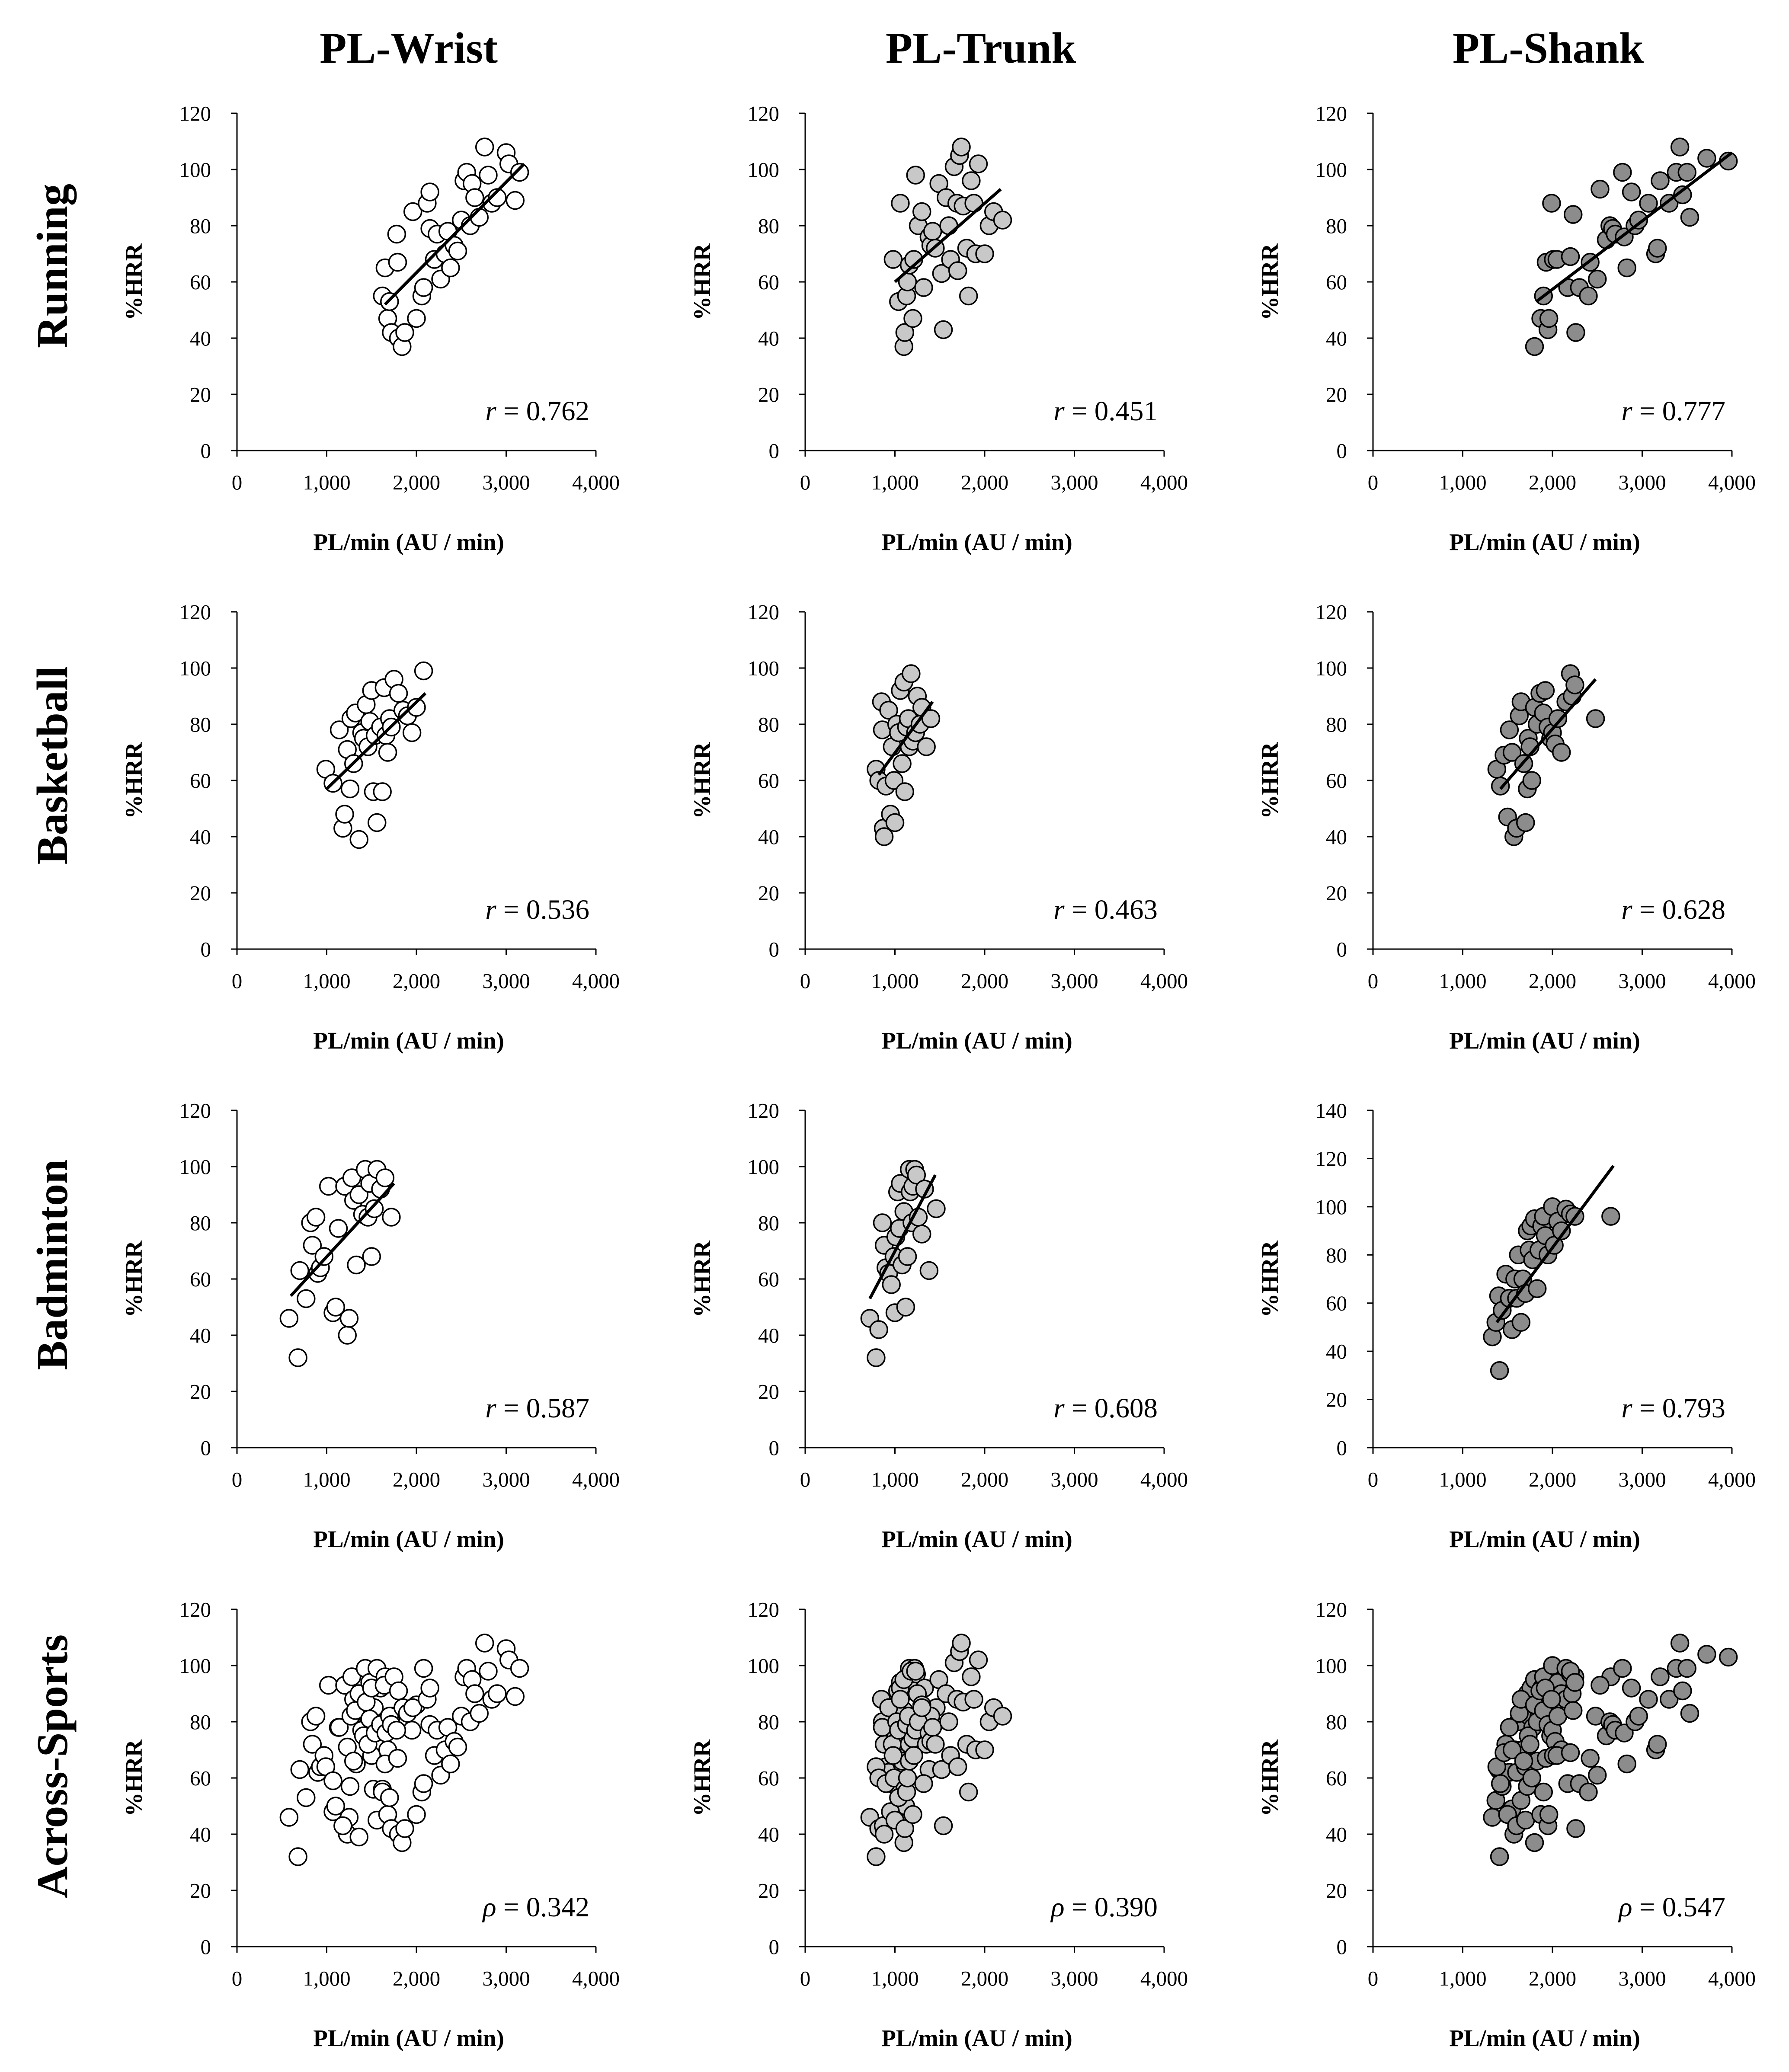 This screenshot has width=1789, height=2072. What do you see at coordinates (1678, 411) in the screenshot?
I see `correlation-value: = 0.777` at bounding box center [1678, 411].